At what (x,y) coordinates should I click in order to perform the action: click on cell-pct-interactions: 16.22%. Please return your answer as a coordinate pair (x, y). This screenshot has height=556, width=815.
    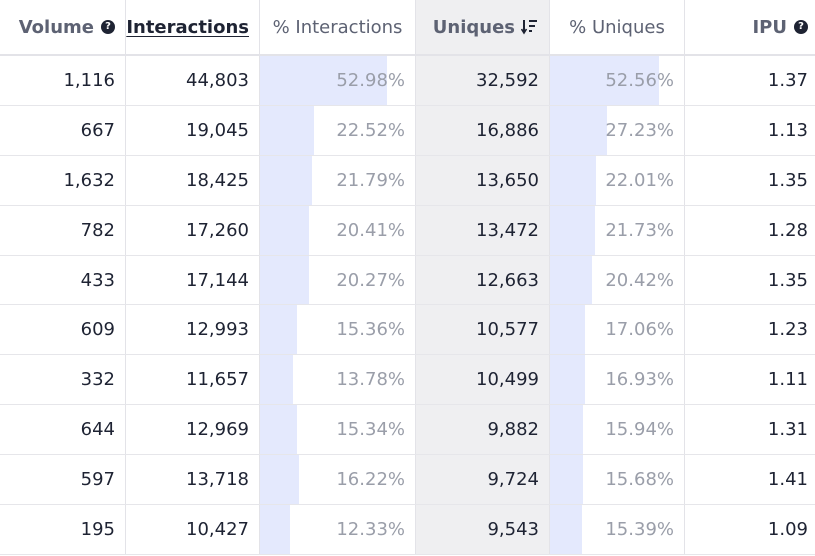
    Looking at the image, I should click on (338, 480).